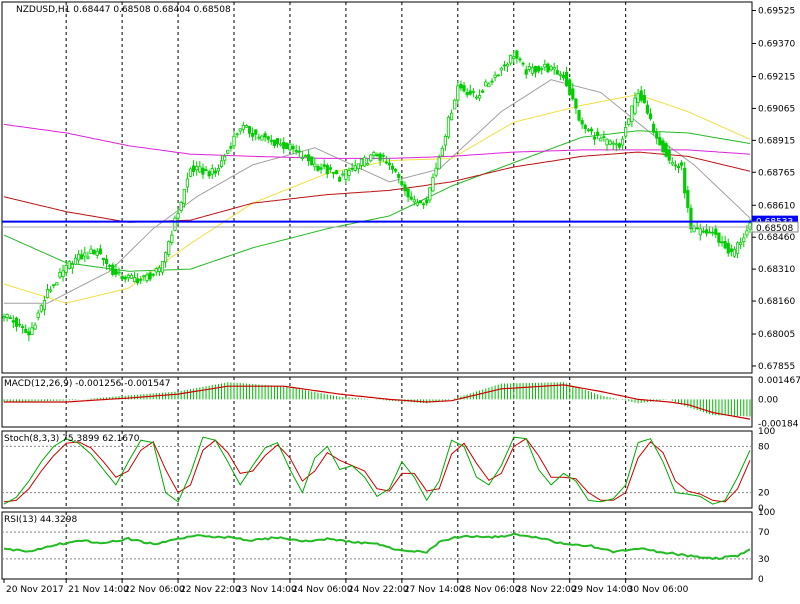  Describe the element at coordinates (776, 367) in the screenshot. I see `price-tick-label: 0.67855` at that location.